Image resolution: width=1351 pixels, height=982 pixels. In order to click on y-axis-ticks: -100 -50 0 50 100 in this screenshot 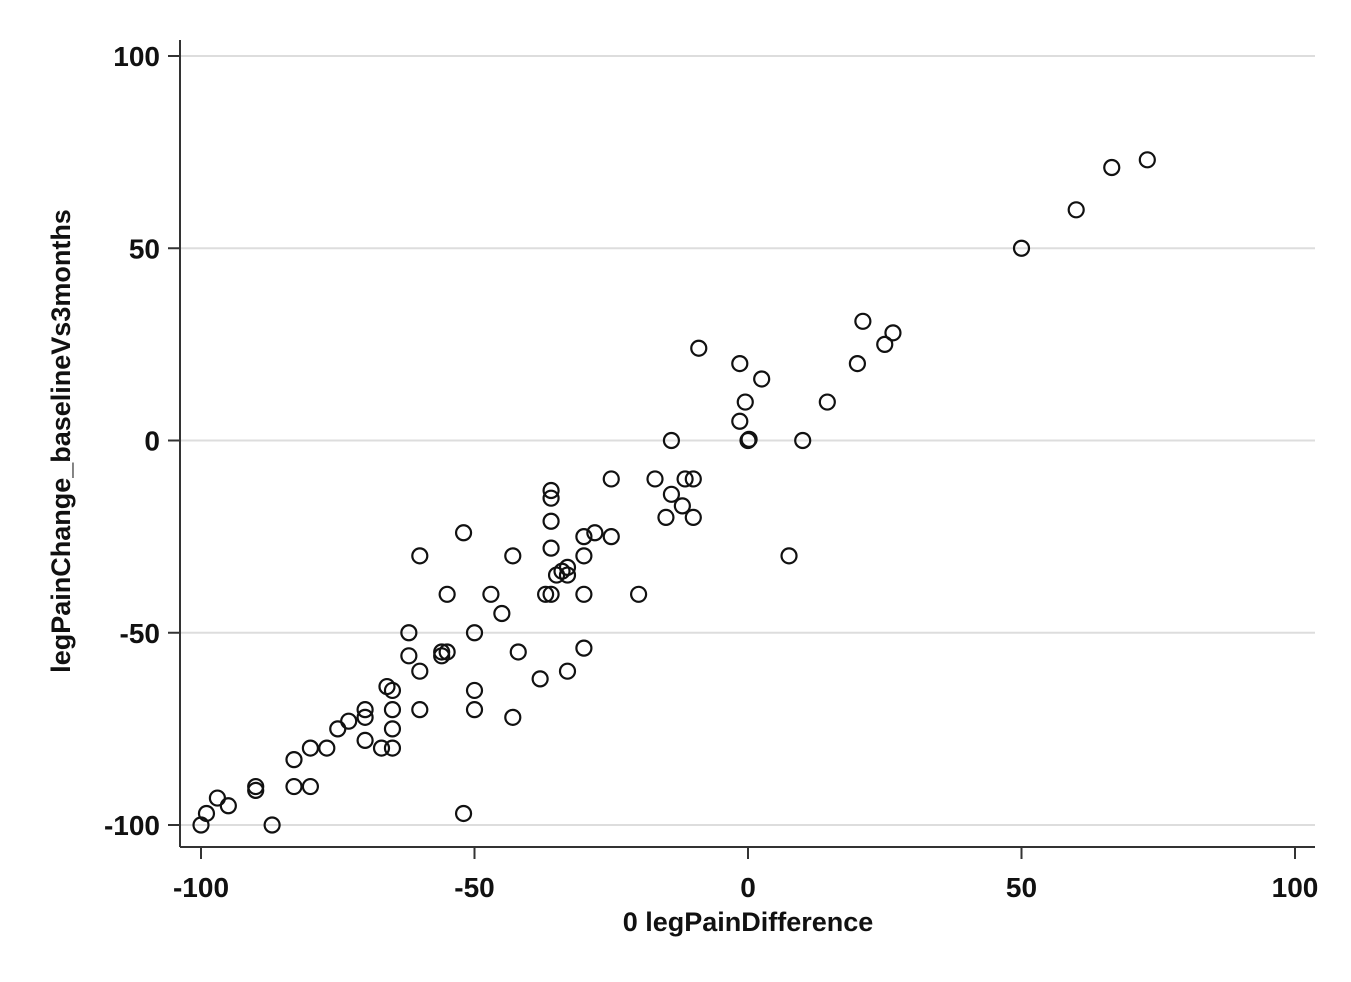, I will do `click(142, 441)`.